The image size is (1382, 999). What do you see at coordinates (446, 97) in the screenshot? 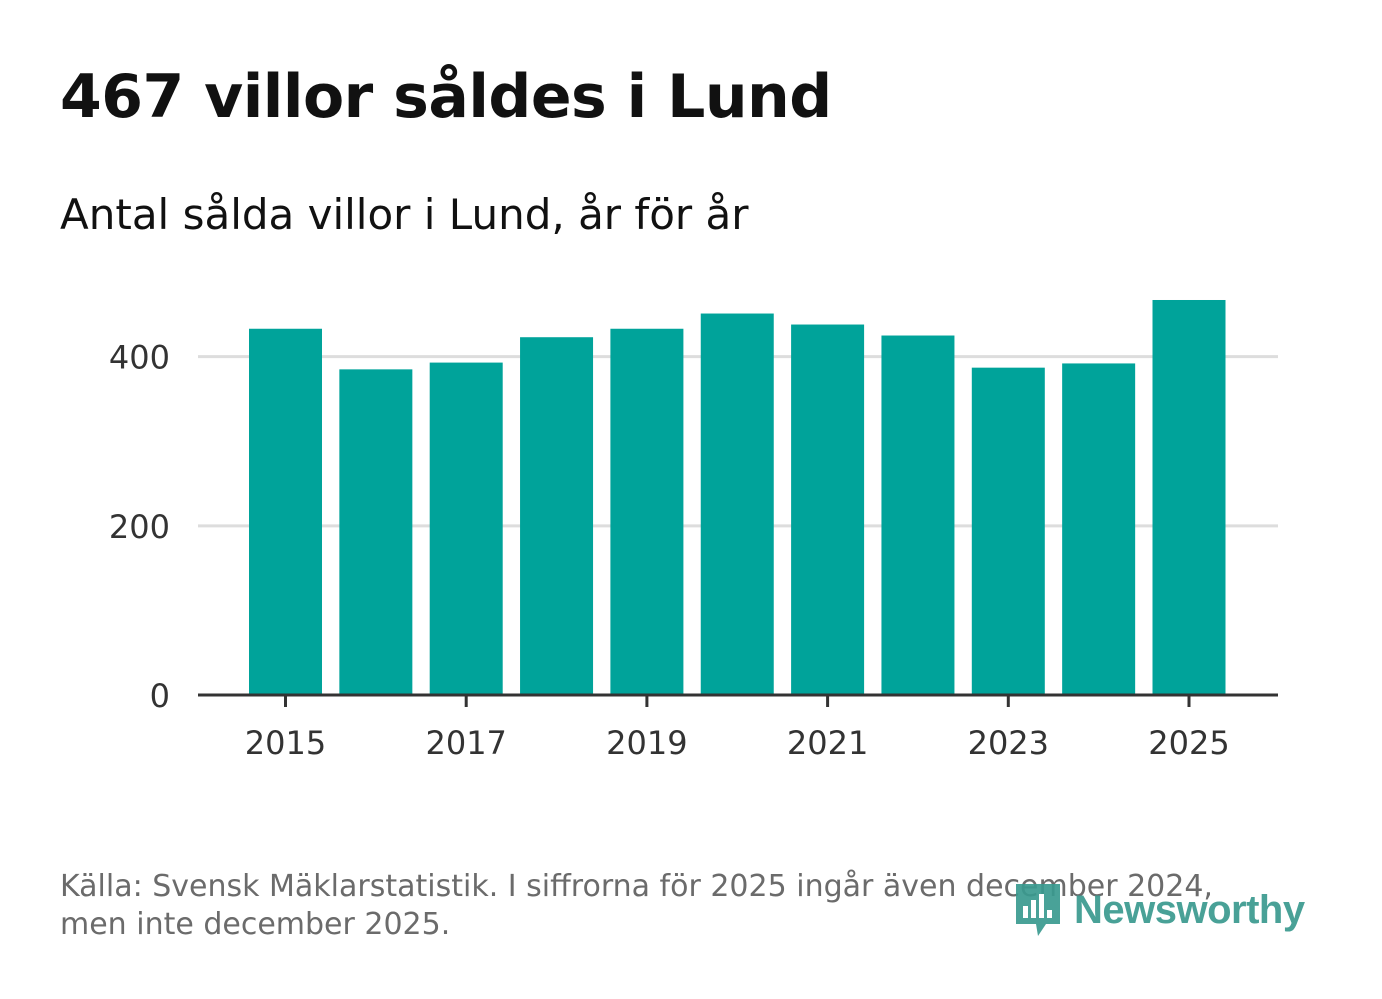
I see `page-title: 467 villor såldes i Lund` at bounding box center [446, 97].